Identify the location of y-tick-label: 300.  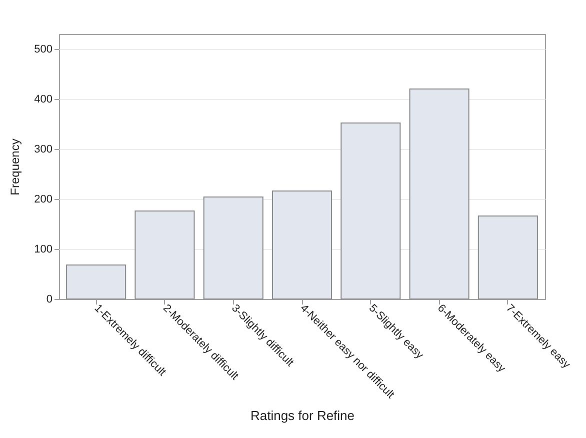
(43, 150).